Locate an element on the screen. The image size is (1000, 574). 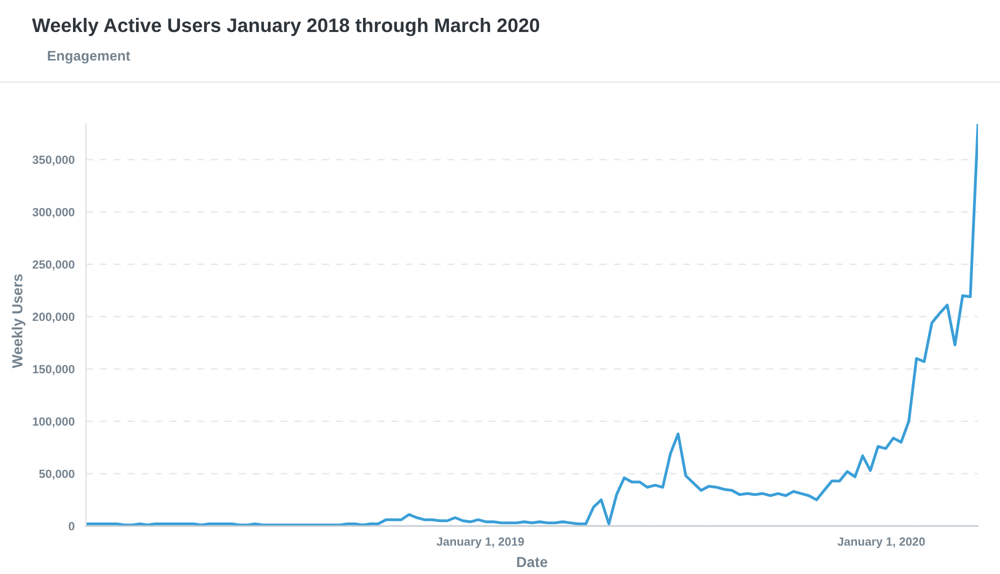
y-tick-label: 50,000 is located at coordinates (56, 475).